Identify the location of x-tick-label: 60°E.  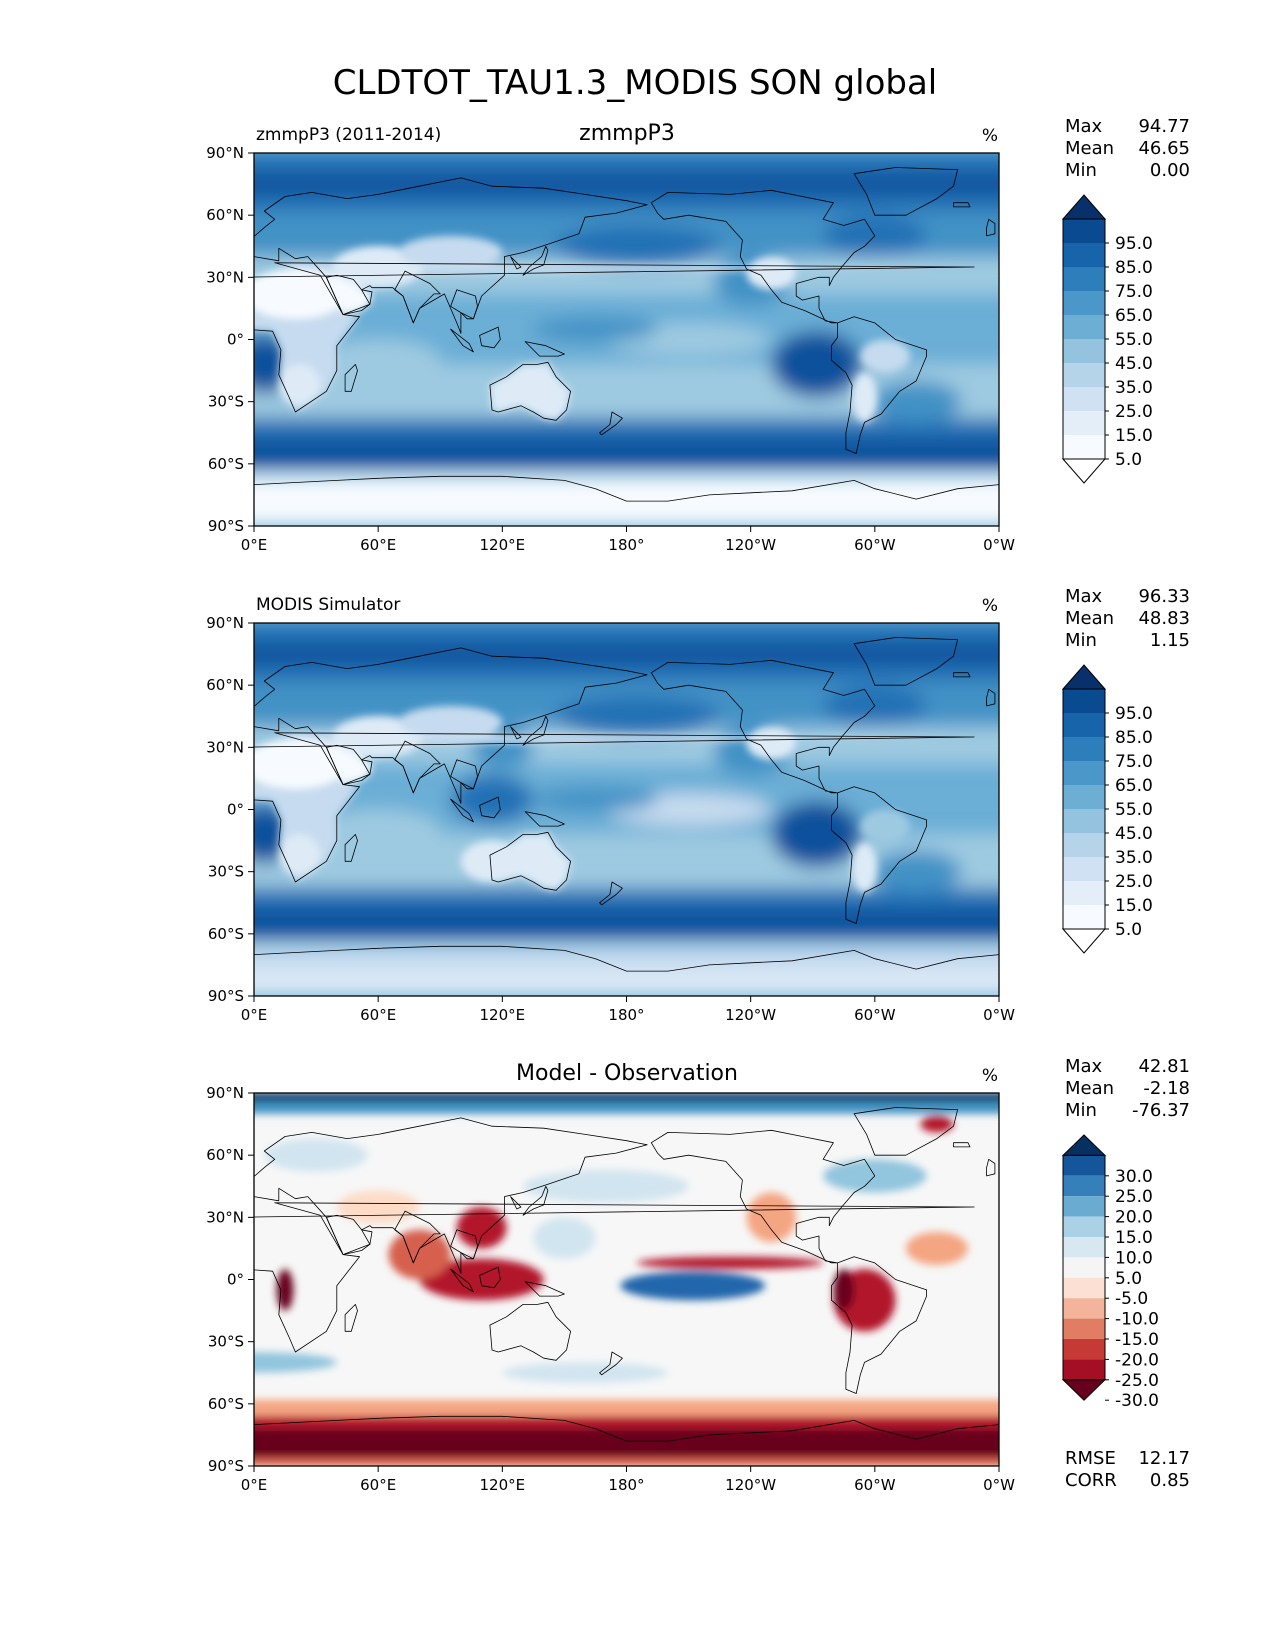
(378, 545).